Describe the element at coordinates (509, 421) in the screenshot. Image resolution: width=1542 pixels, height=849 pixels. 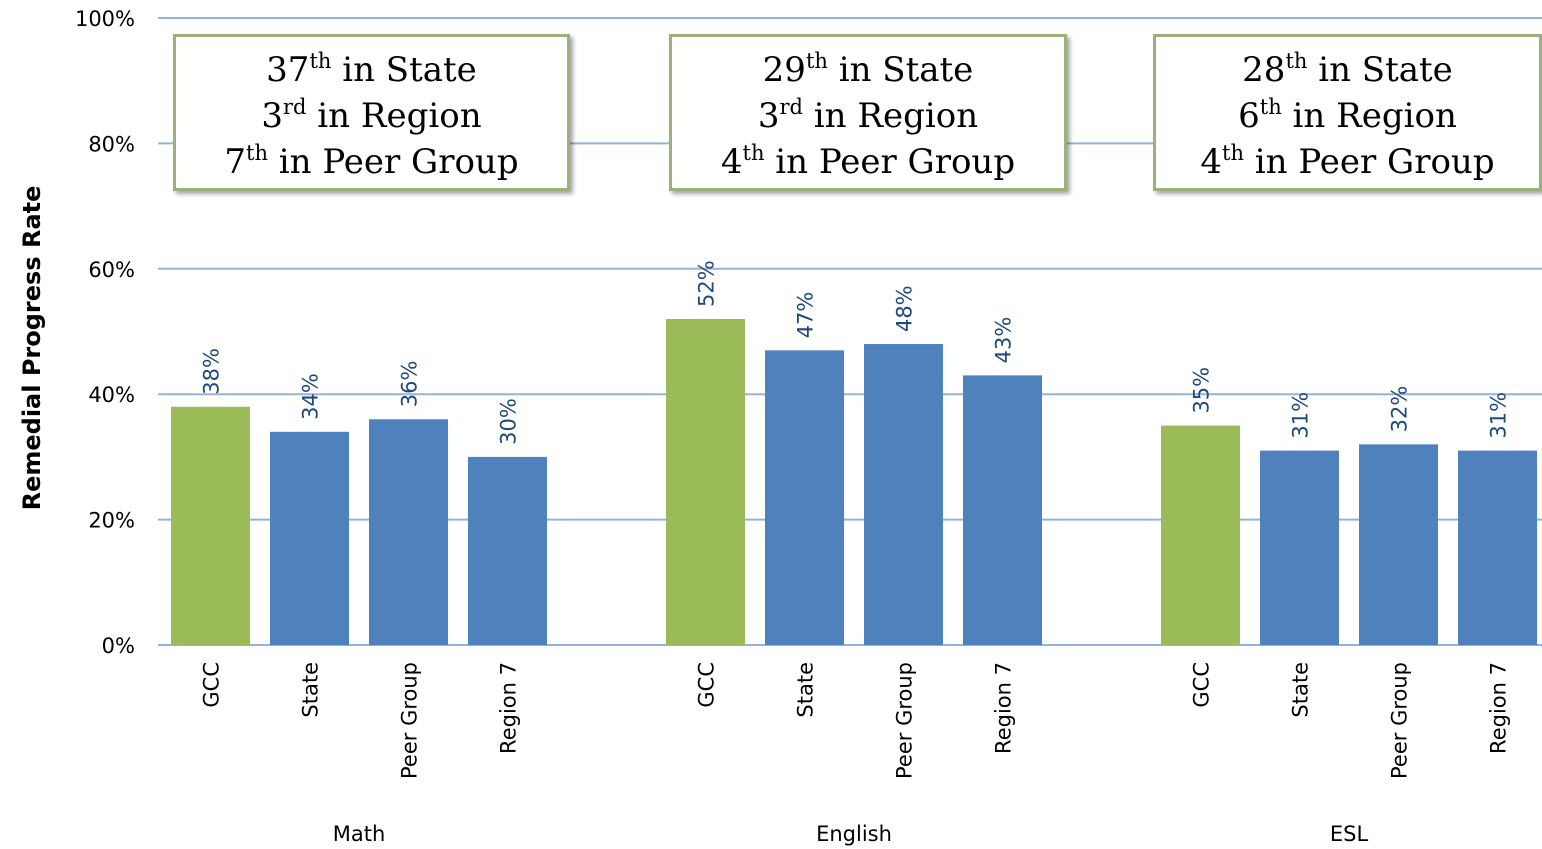
I see `data-label: 30%` at that location.